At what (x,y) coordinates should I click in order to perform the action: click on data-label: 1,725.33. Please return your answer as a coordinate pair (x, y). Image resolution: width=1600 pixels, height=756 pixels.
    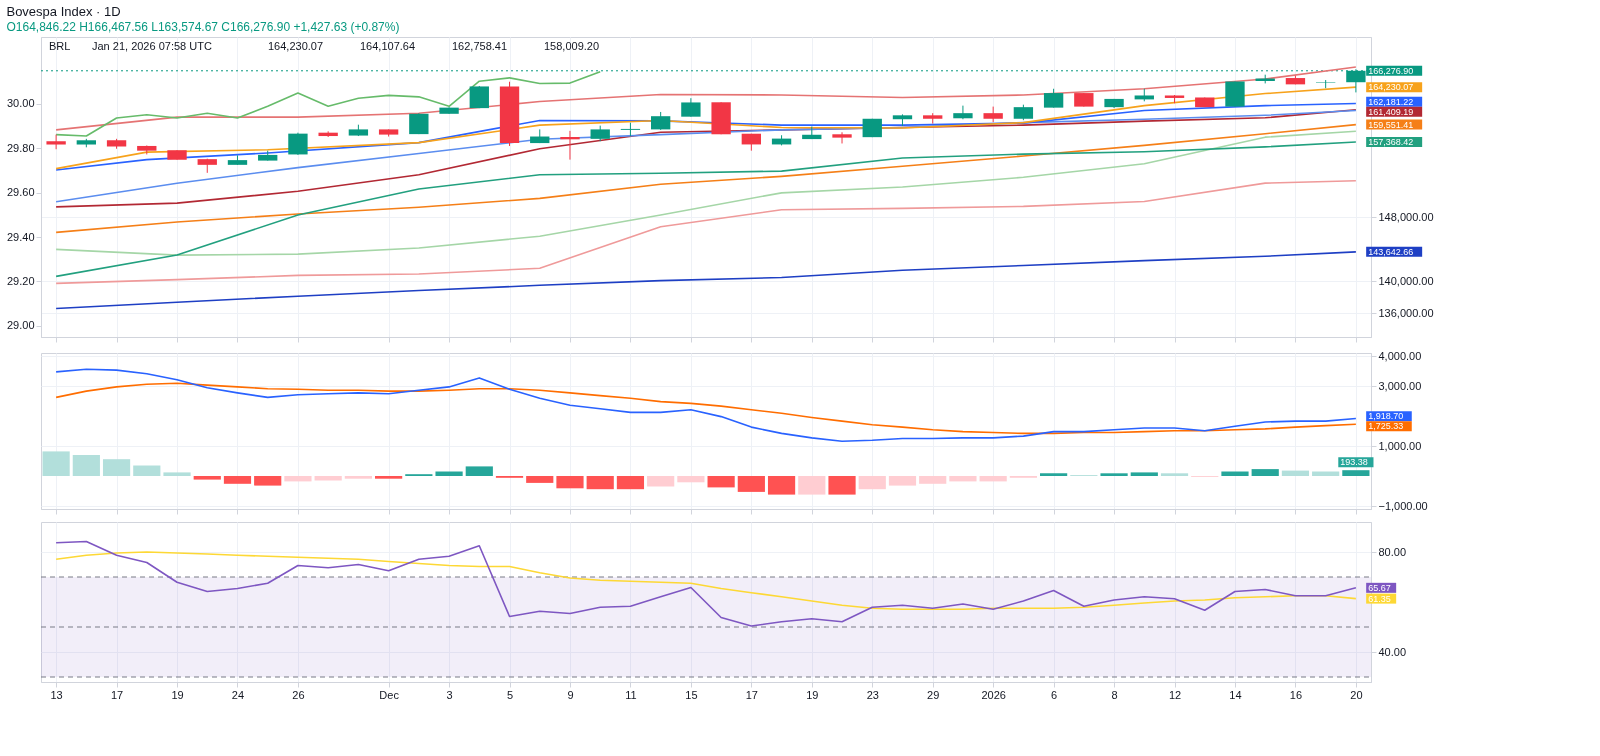
    Looking at the image, I should click on (1386, 426).